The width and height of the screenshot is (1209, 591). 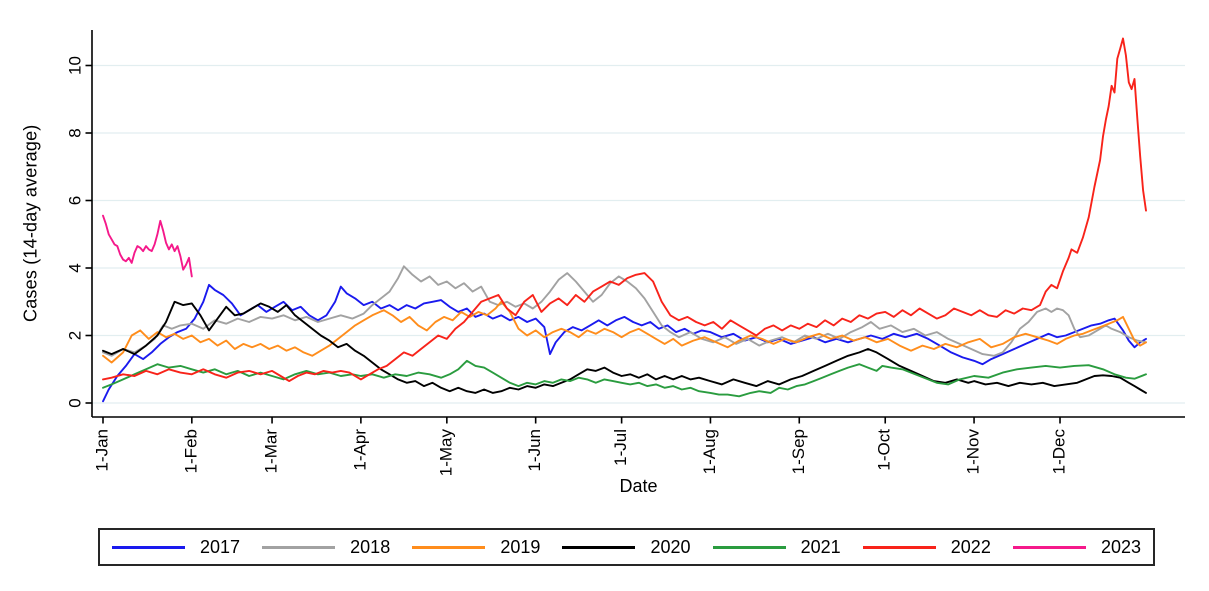 I want to click on legend-line-swatch-2018, so click(x=299, y=547).